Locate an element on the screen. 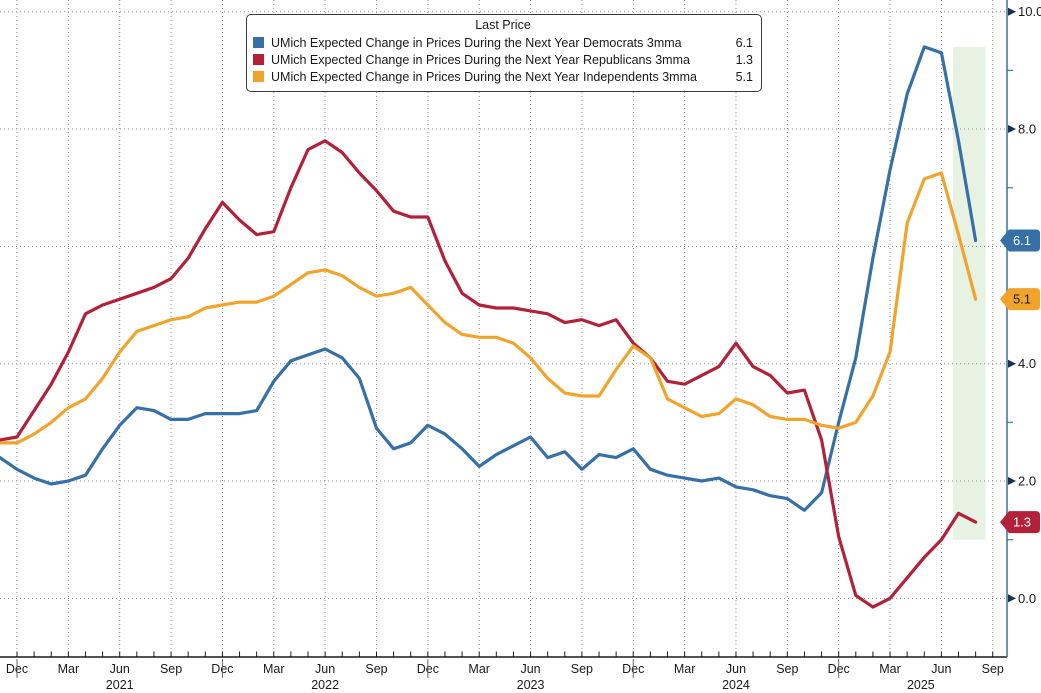 The height and width of the screenshot is (693, 1041). right-axis: 10.08.06.04.02.00.0 is located at coordinates (1023, 328).